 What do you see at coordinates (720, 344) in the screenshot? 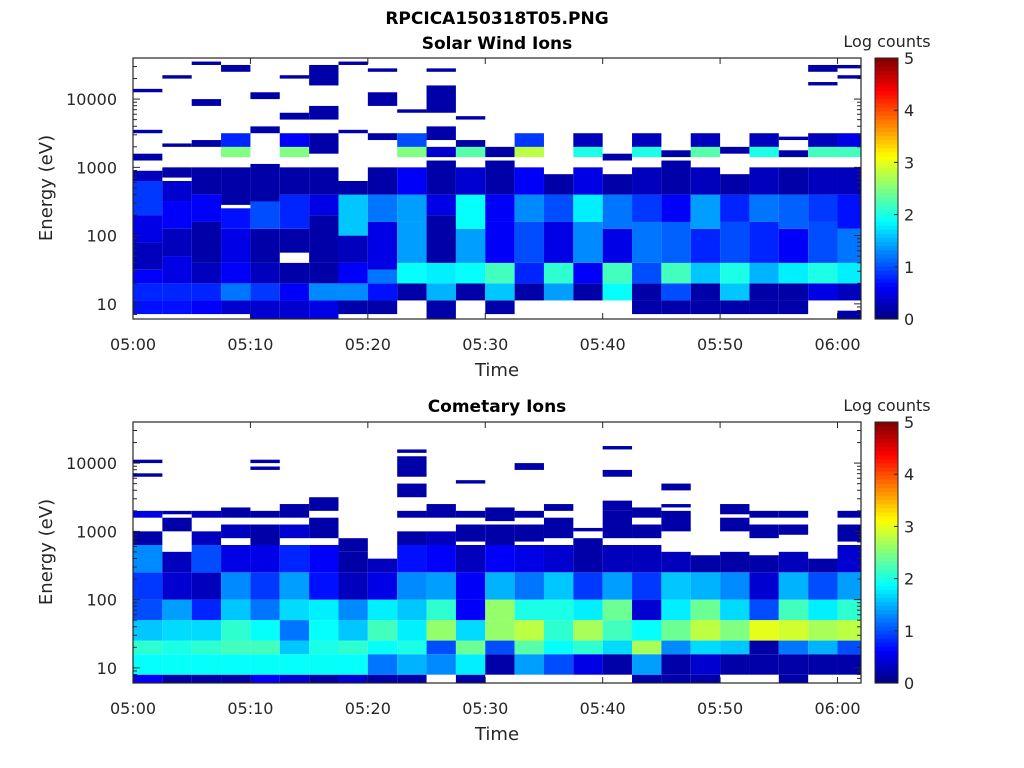
I see `x-tick-label: 05:50` at bounding box center [720, 344].